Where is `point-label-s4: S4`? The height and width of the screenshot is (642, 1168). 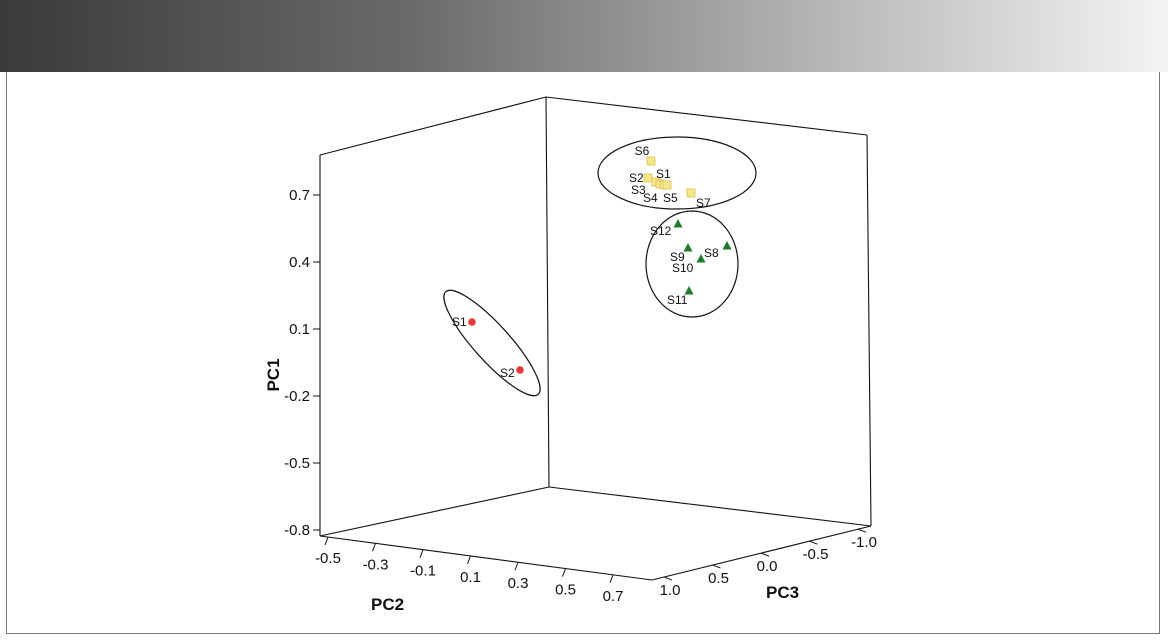
point-label-s4: S4 is located at coordinates (650, 198).